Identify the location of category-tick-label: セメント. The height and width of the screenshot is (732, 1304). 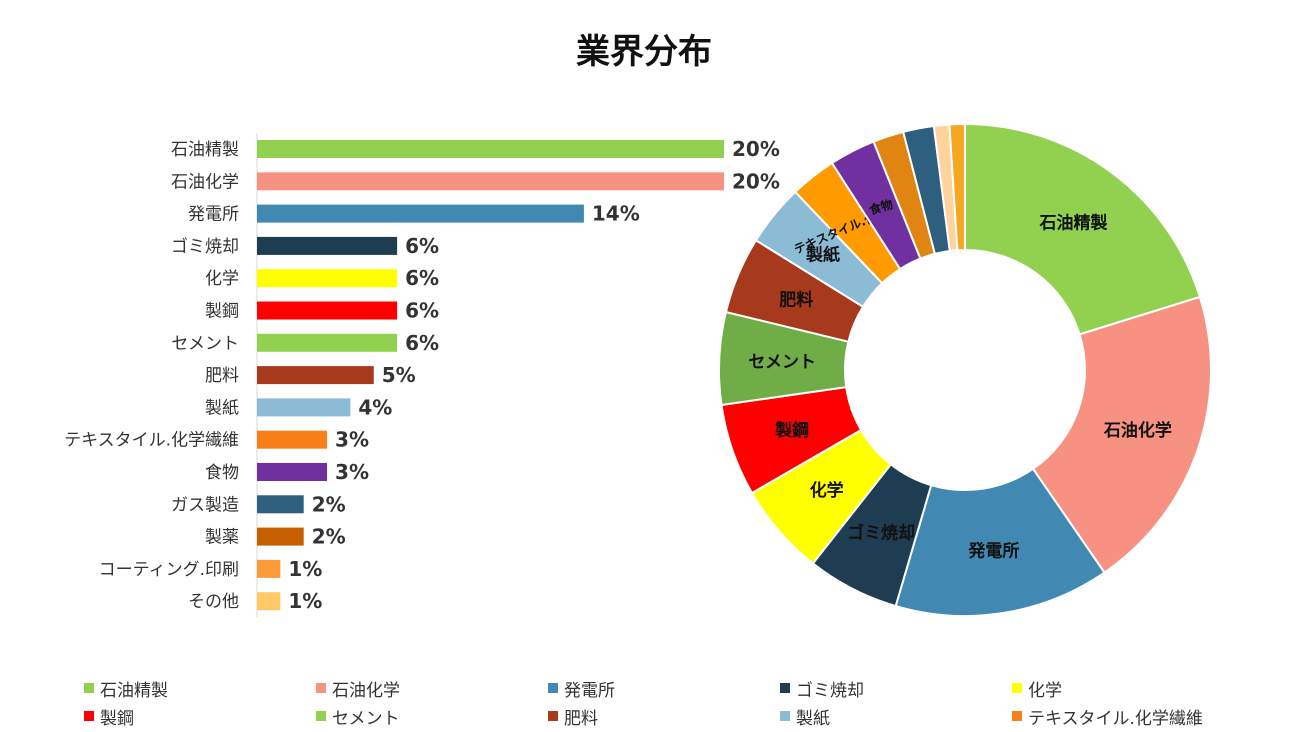
(205, 344).